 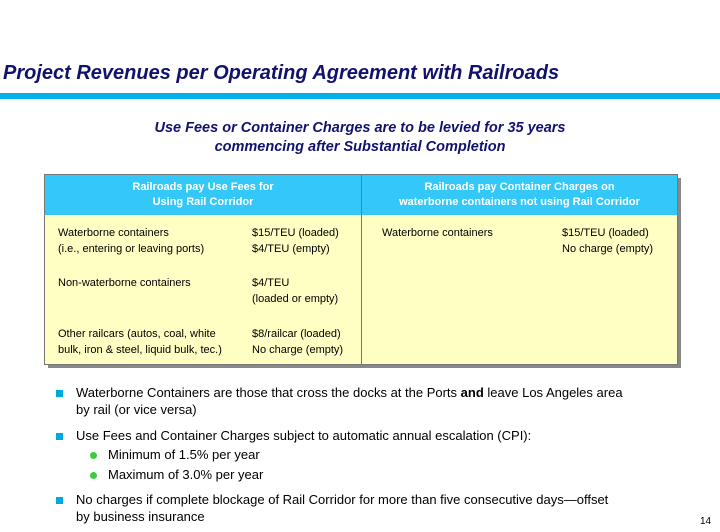 I want to click on header-cell-line: Railroads pay Use Fees for, so click(x=203, y=187).